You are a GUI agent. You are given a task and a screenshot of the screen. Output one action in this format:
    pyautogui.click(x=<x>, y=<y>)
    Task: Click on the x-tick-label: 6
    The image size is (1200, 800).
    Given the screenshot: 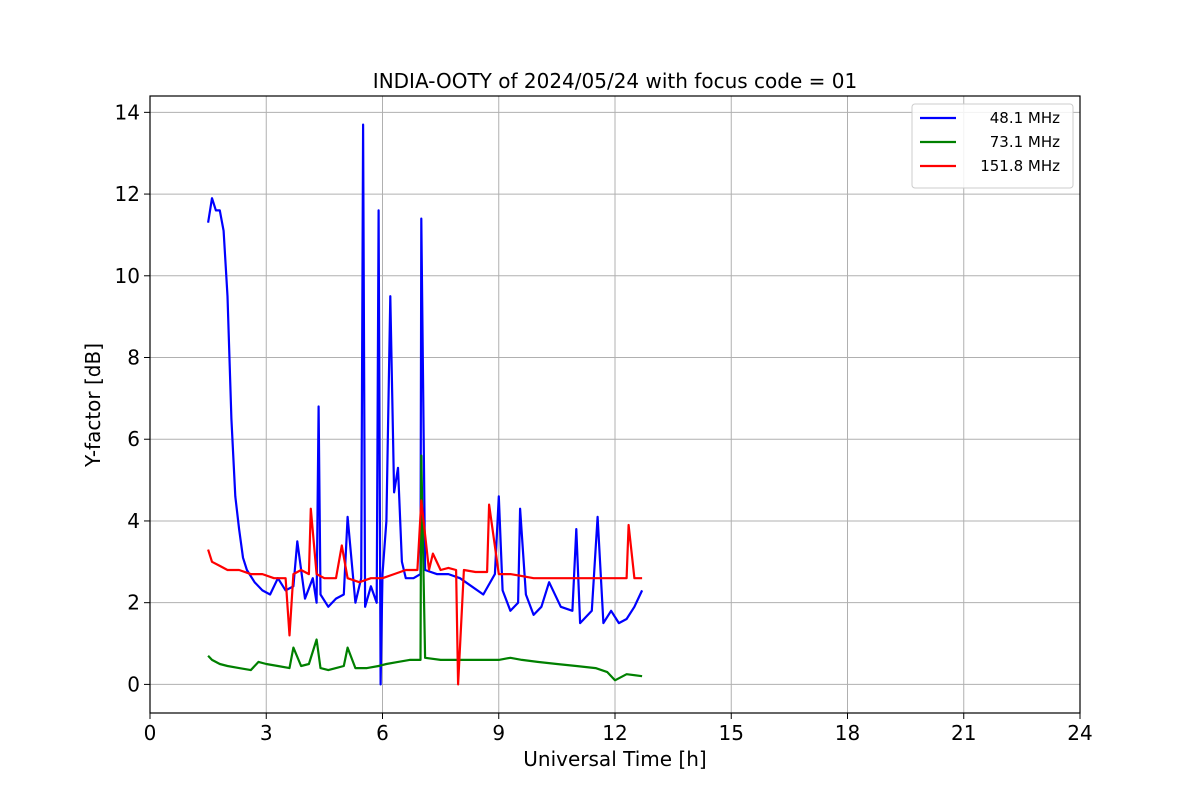 What is the action you would take?
    pyautogui.click(x=382, y=733)
    